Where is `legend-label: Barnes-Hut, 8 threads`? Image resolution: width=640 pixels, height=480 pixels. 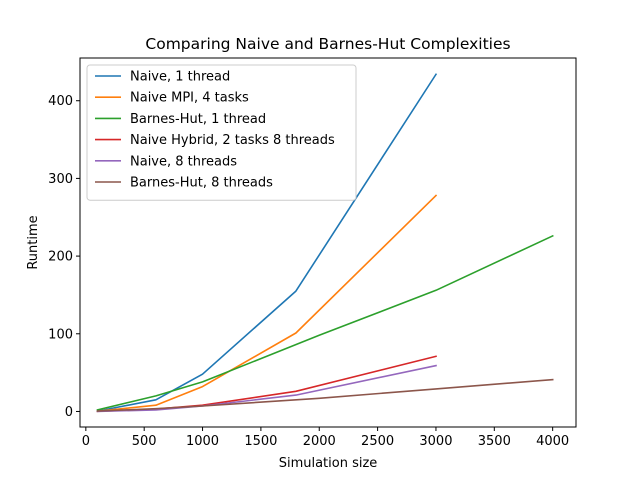
legend-label: Barnes-Hut, 8 threads is located at coordinates (201, 183).